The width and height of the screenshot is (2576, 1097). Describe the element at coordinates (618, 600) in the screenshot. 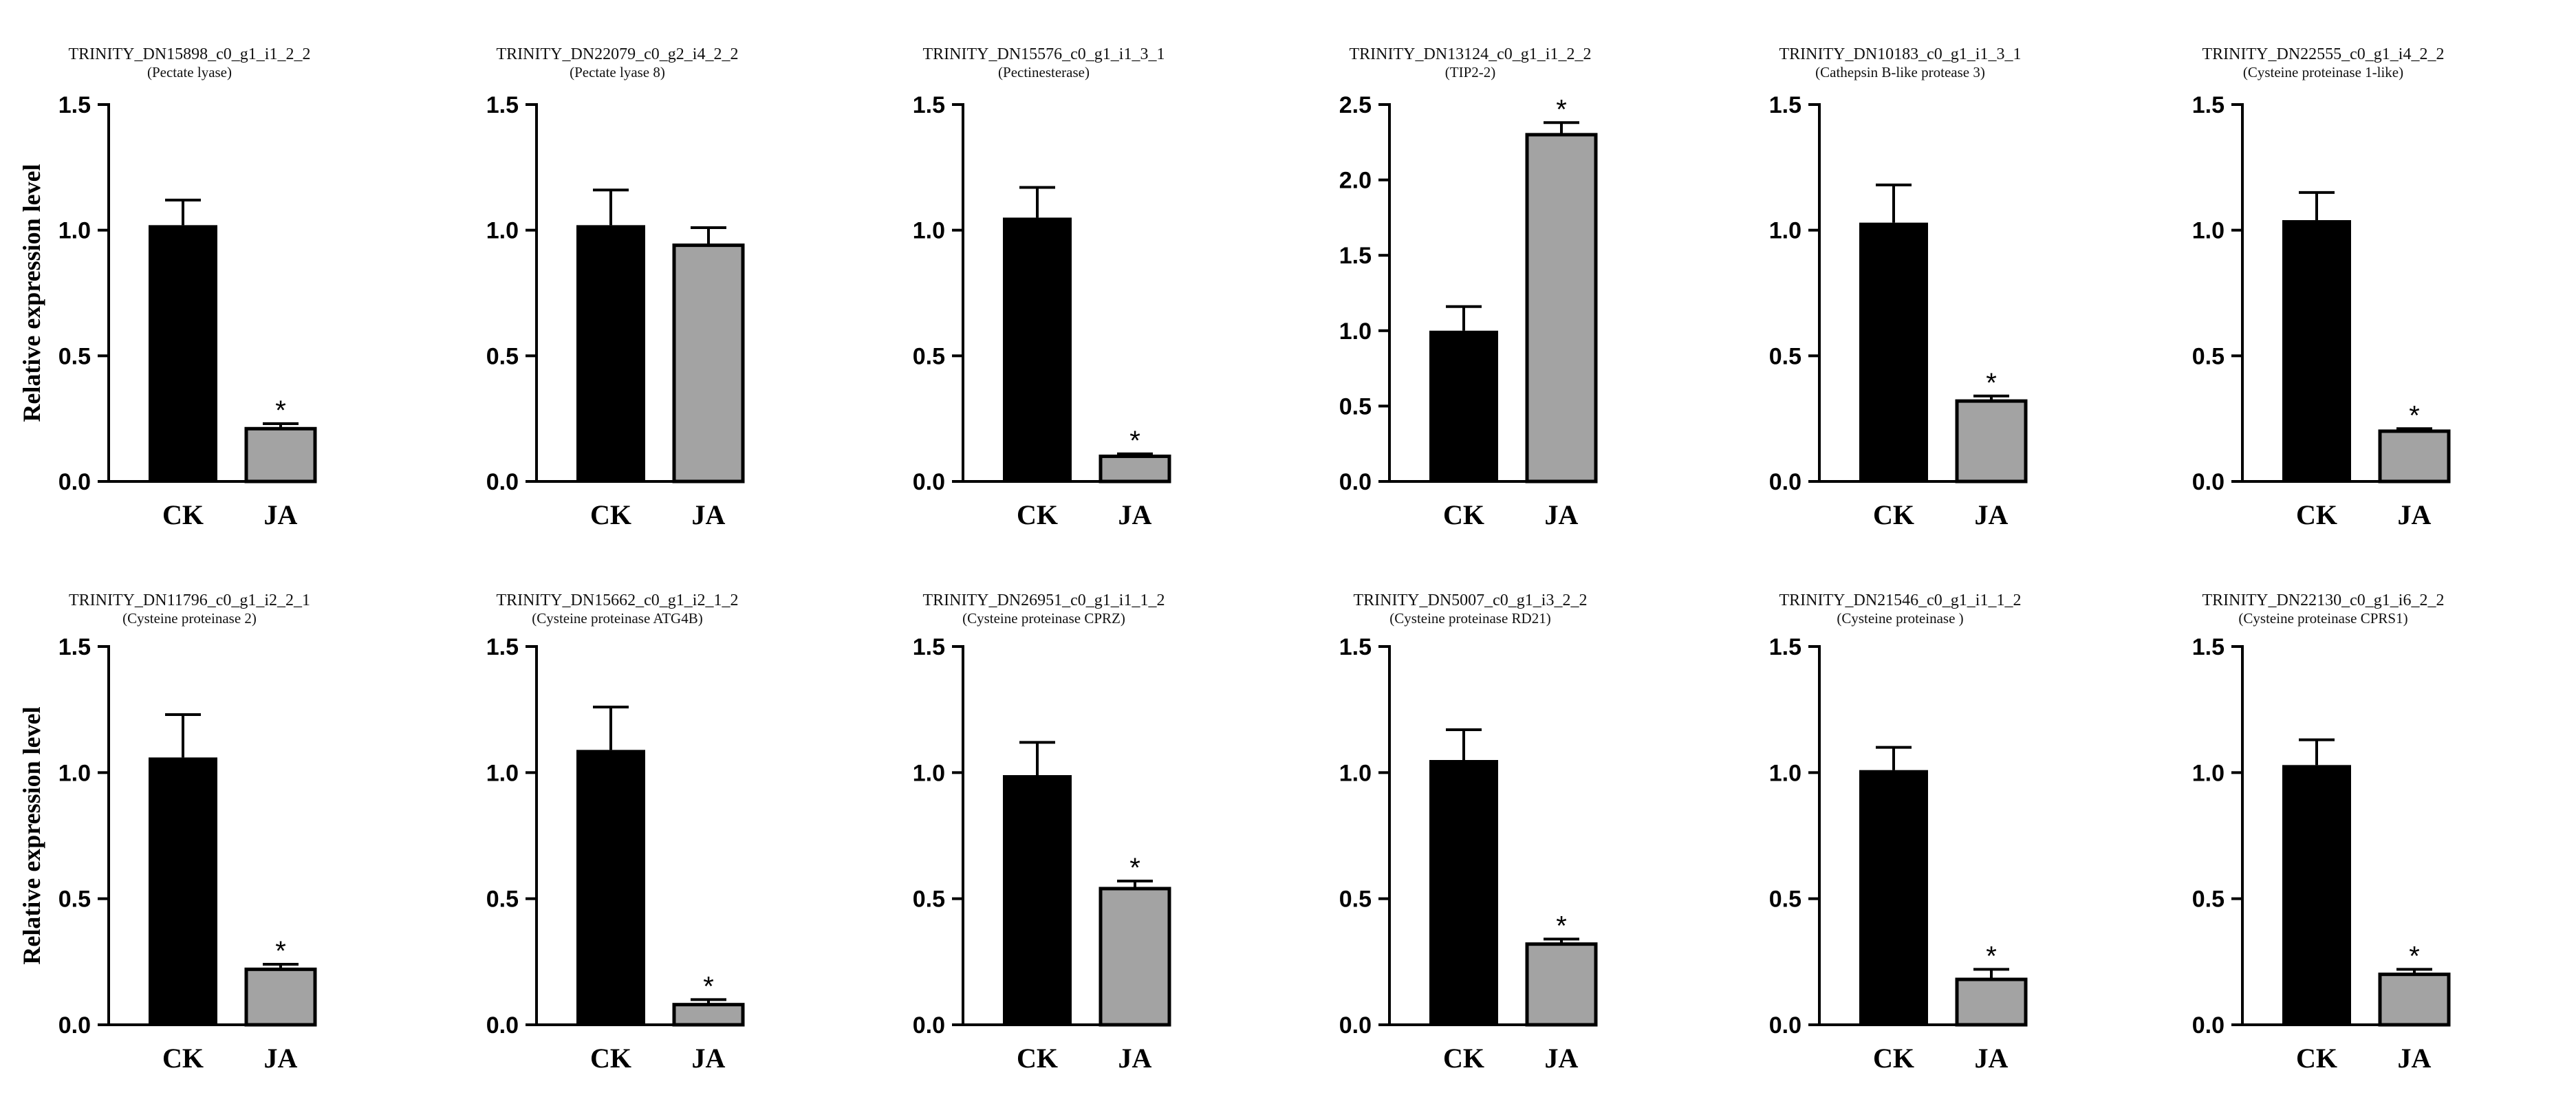

I see `chart-title: TRINITY_DN15662_c0_g1_i2_1_2` at that location.